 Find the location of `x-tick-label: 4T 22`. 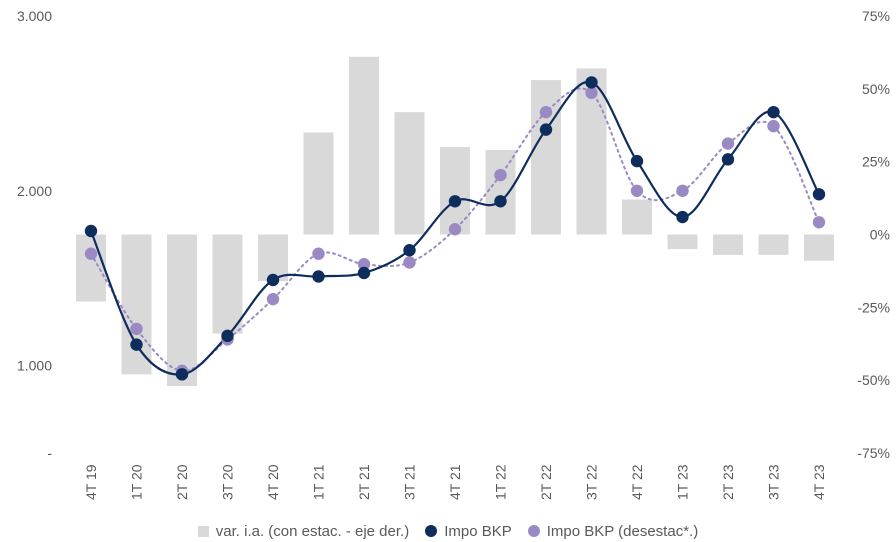

x-tick-label: 4T 22 is located at coordinates (637, 482).